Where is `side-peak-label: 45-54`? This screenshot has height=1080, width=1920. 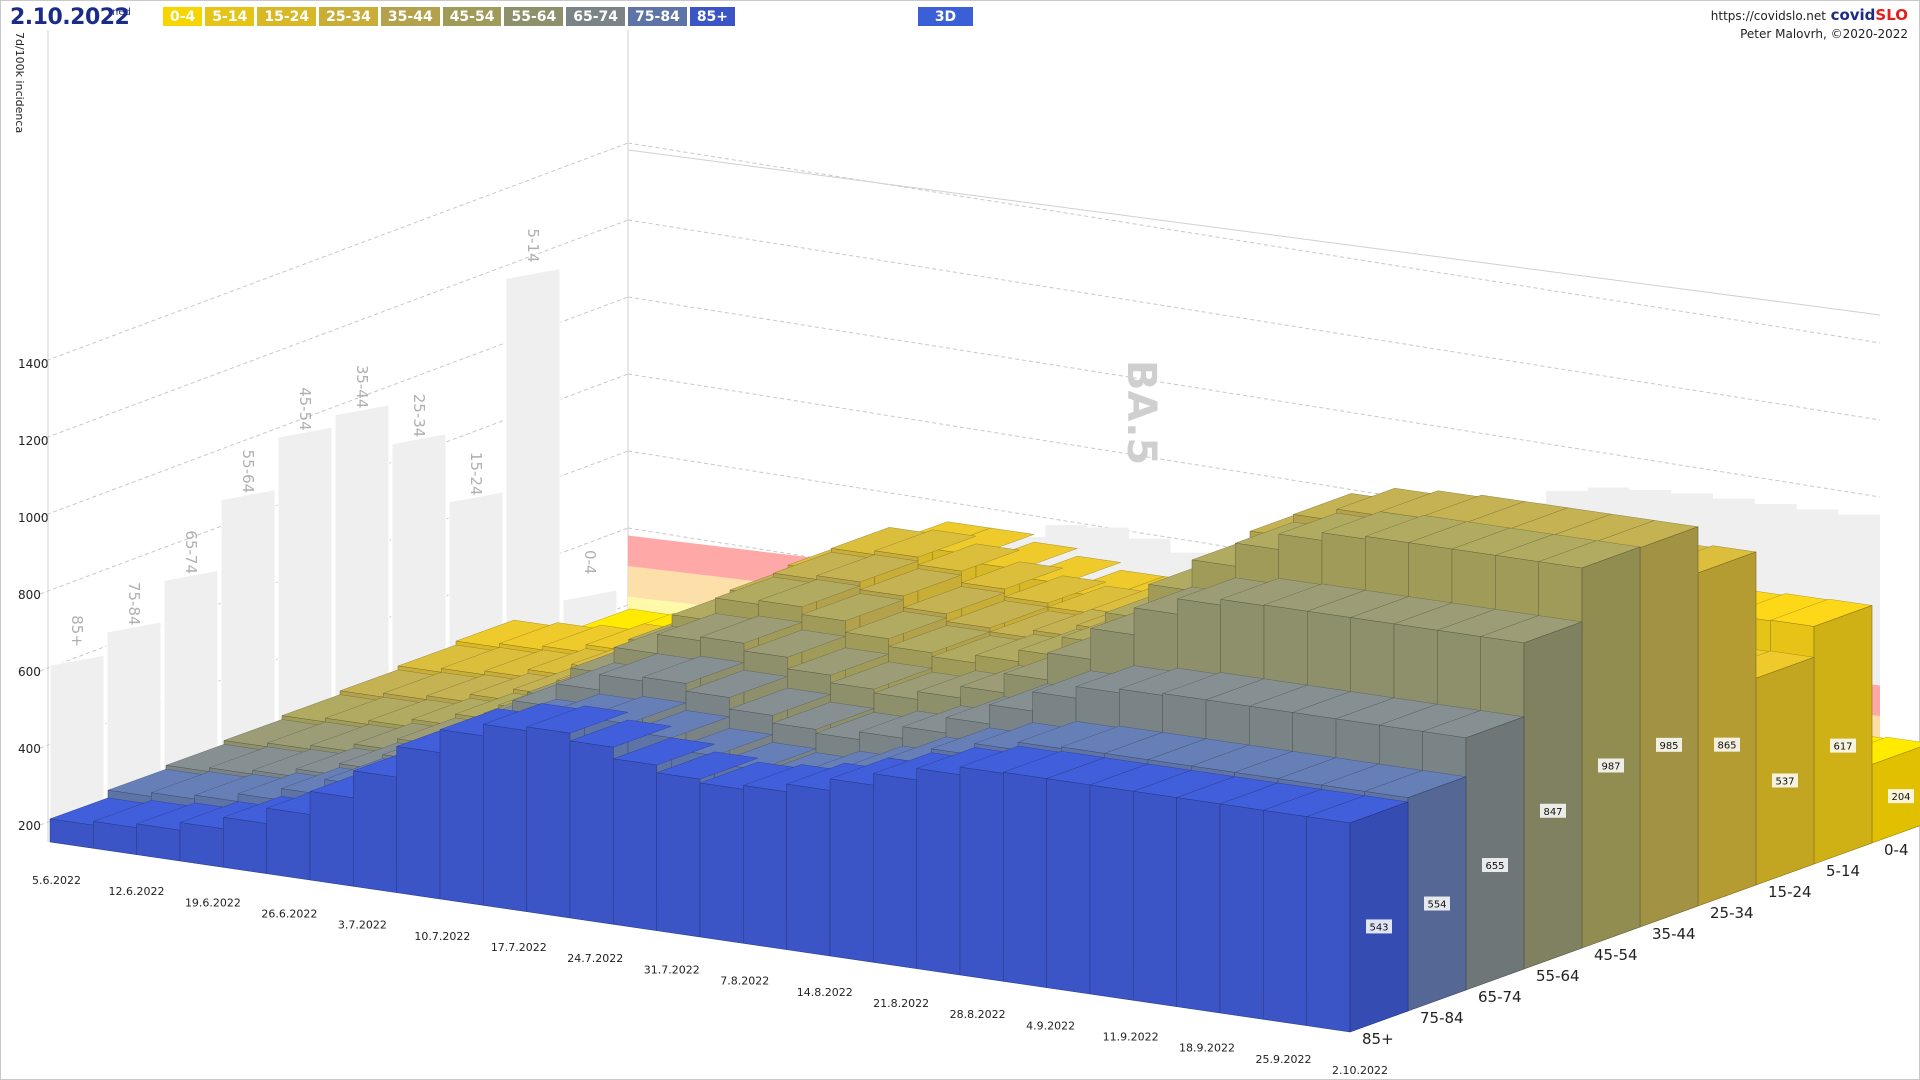
side-peak-label: 45-54 is located at coordinates (305, 409).